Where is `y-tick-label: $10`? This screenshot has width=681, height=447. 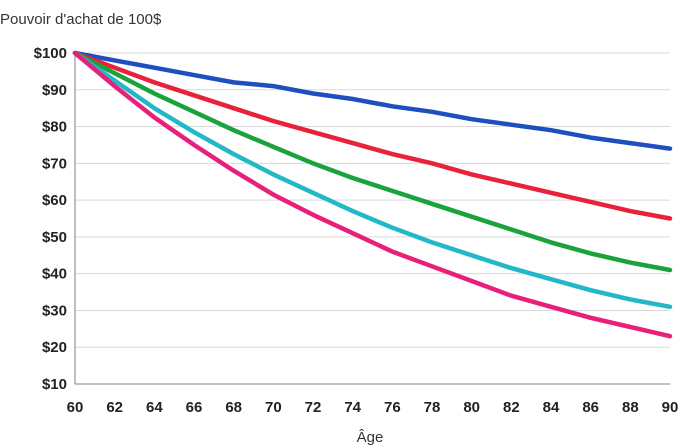 y-tick-label: $10 is located at coordinates (54, 384).